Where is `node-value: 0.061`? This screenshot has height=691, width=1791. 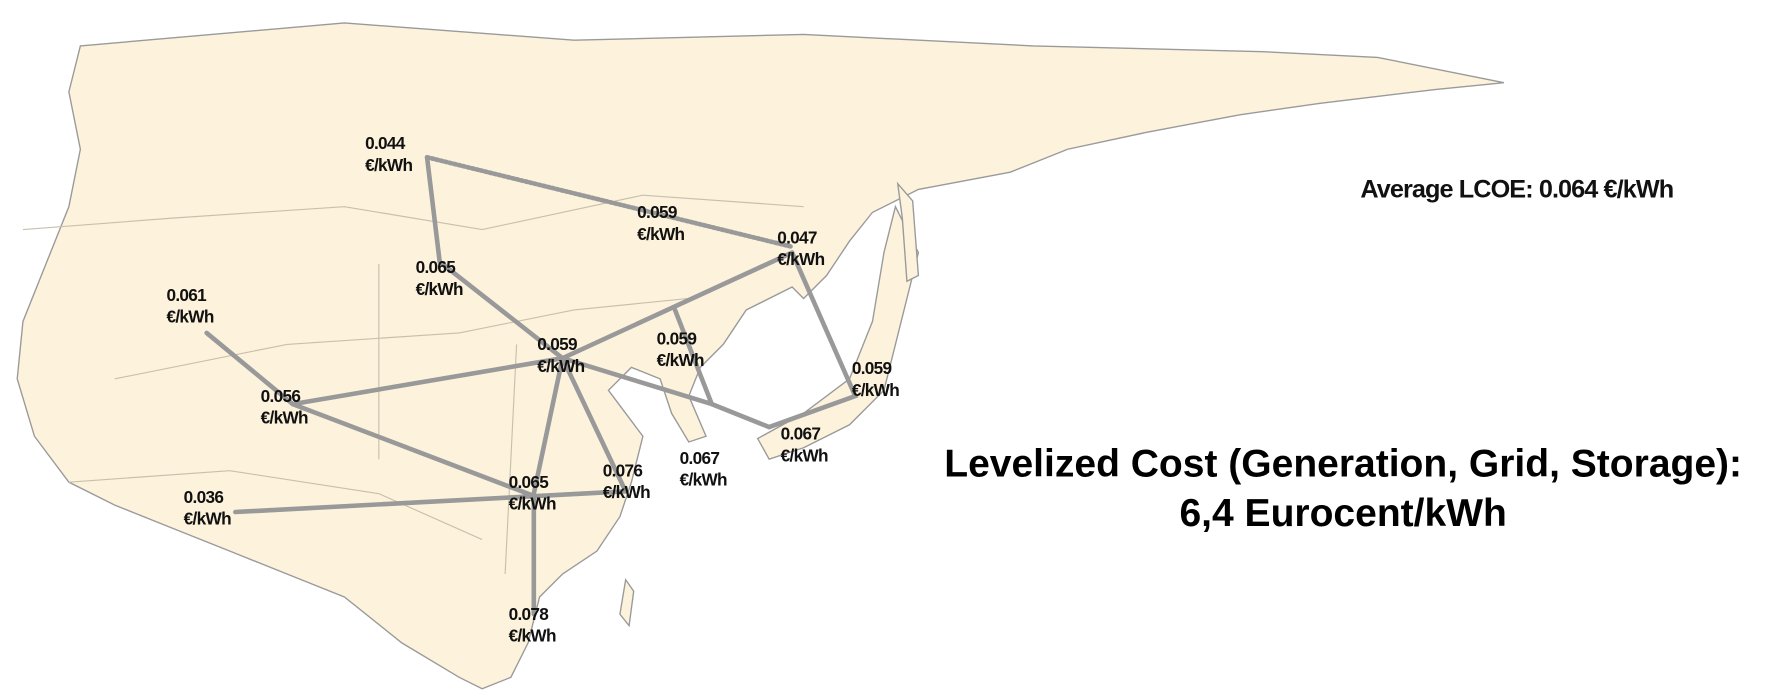
node-value: 0.061 is located at coordinates (186, 295).